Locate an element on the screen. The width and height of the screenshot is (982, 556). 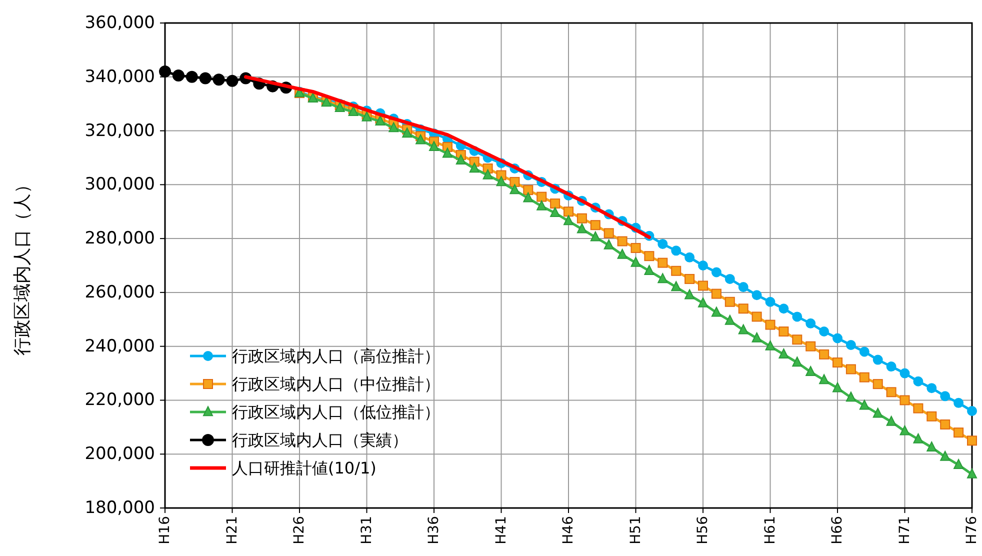
y-axis-title: 行政区域内人口（人） is located at coordinates (22, 266).